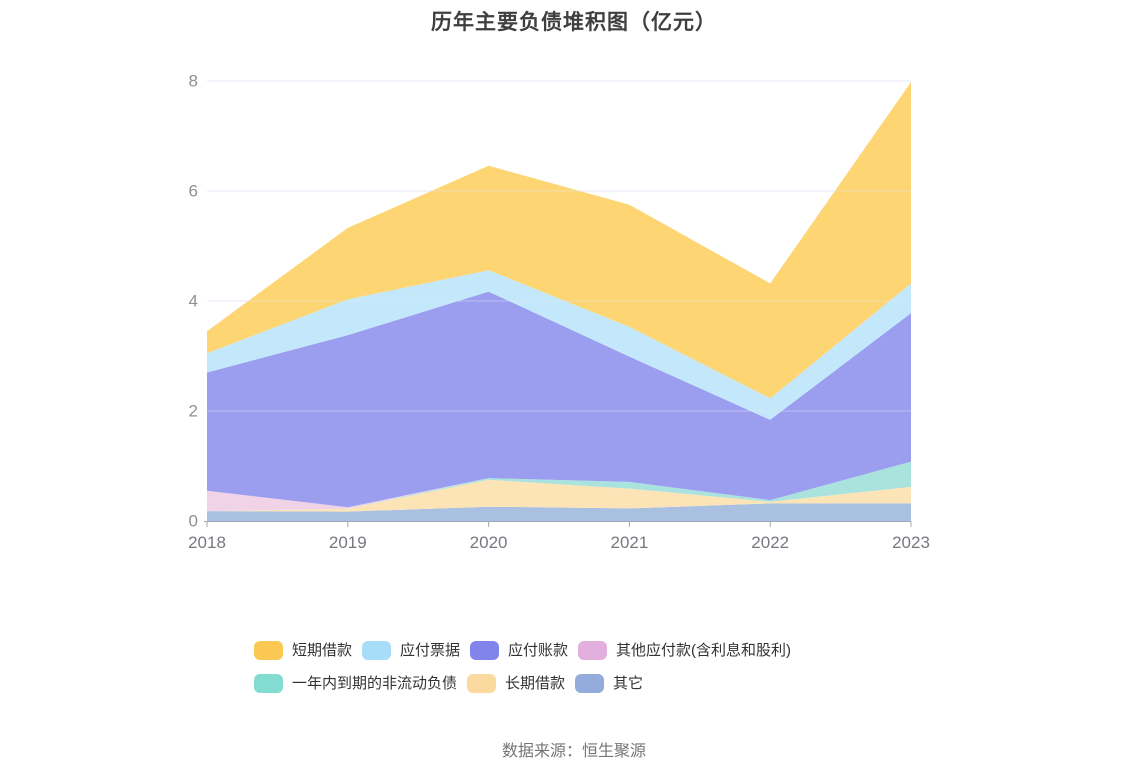 Image resolution: width=1148 pixels, height=776 pixels. Describe the element at coordinates (628, 683) in the screenshot. I see `legend-label: 其它` at that location.